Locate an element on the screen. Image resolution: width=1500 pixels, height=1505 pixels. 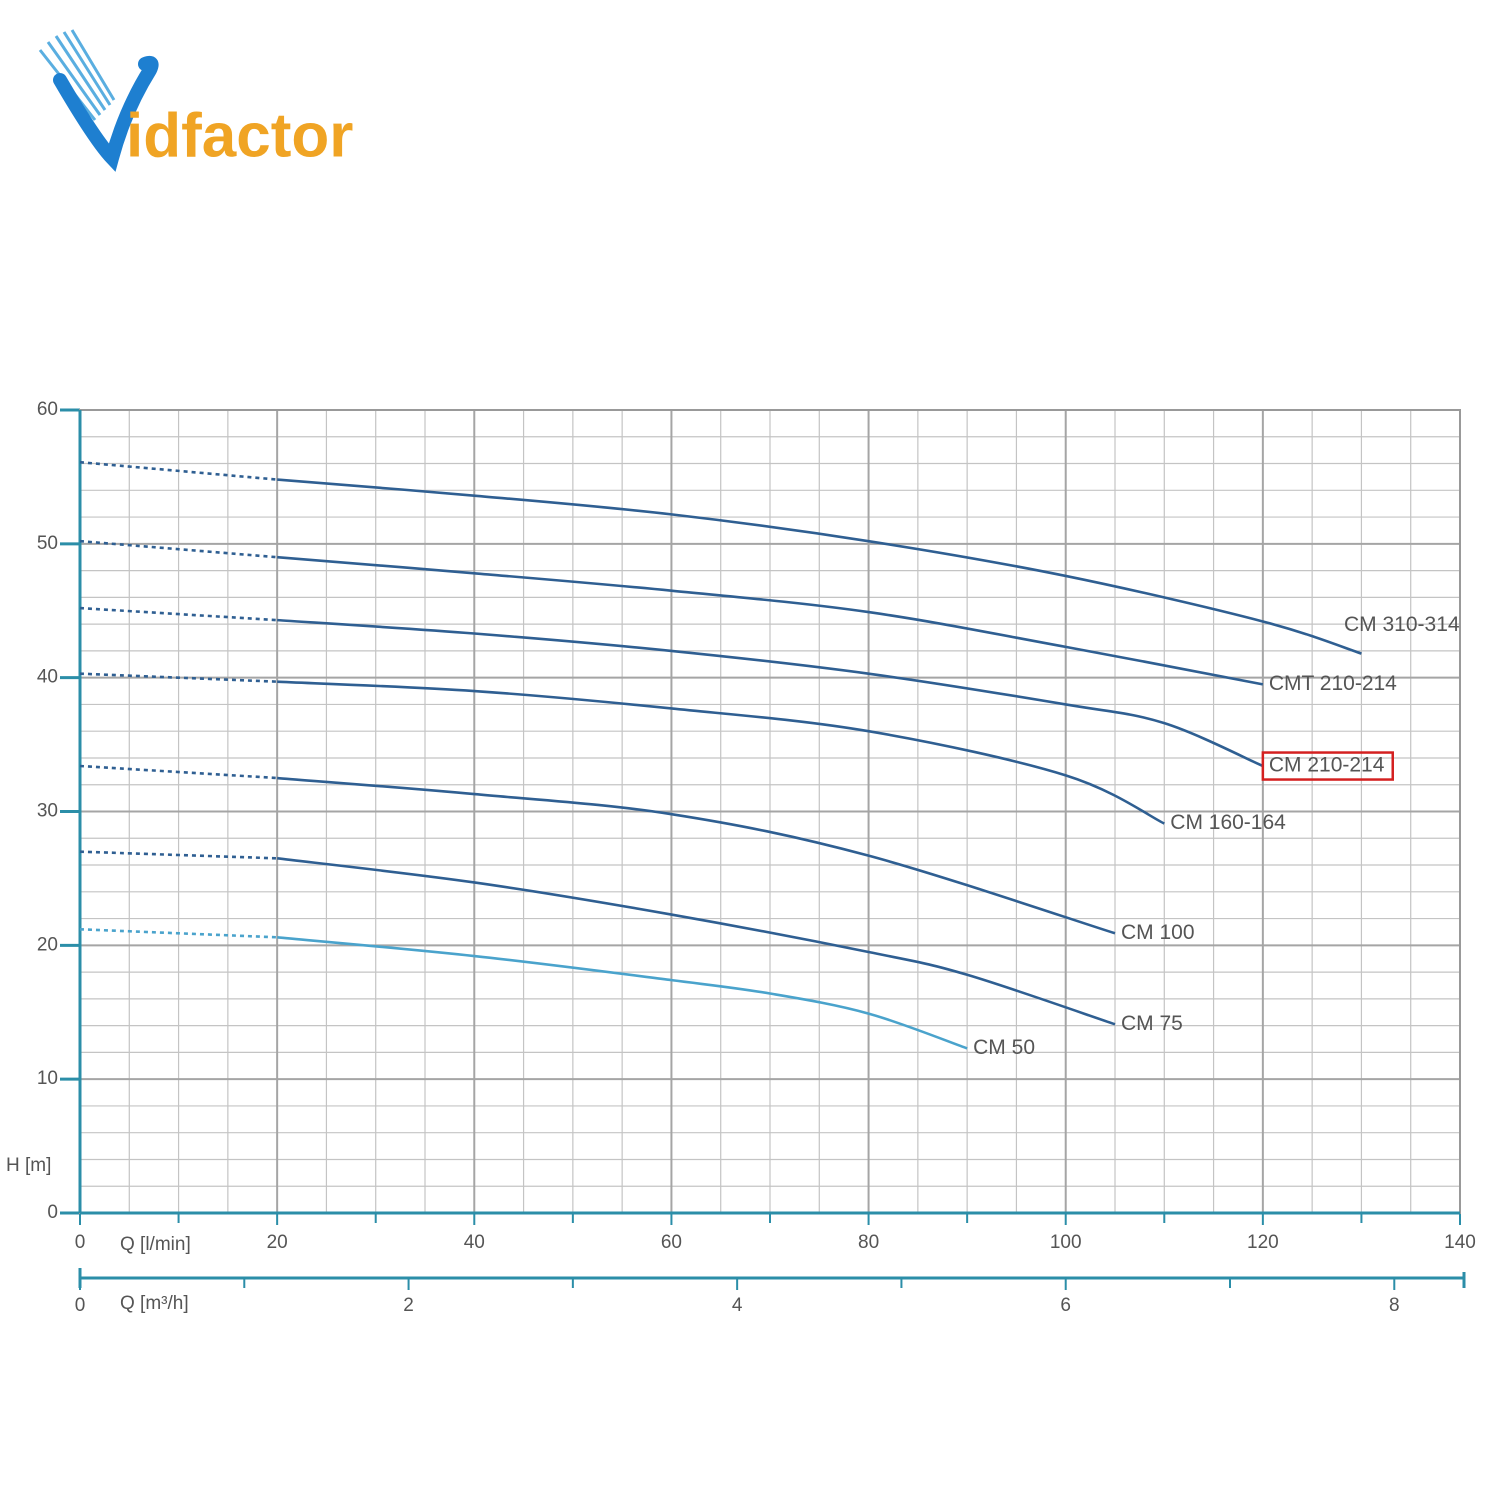
x2-tick-label: 8 is located at coordinates (1394, 1305).